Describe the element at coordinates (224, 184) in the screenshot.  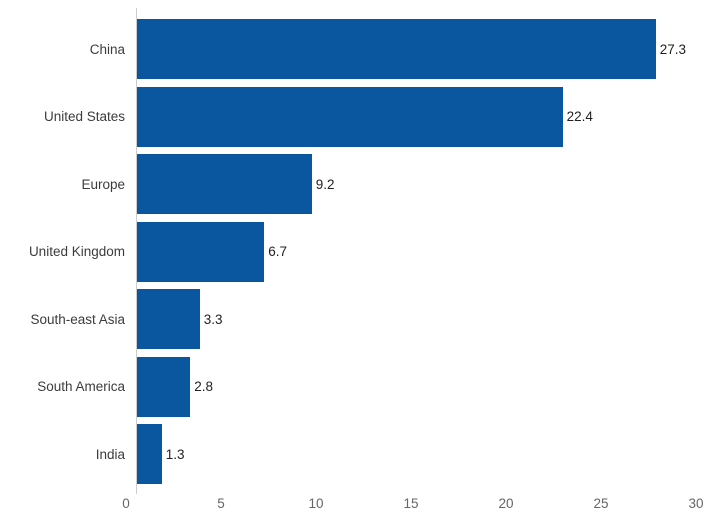
I see `bar-europe` at that location.